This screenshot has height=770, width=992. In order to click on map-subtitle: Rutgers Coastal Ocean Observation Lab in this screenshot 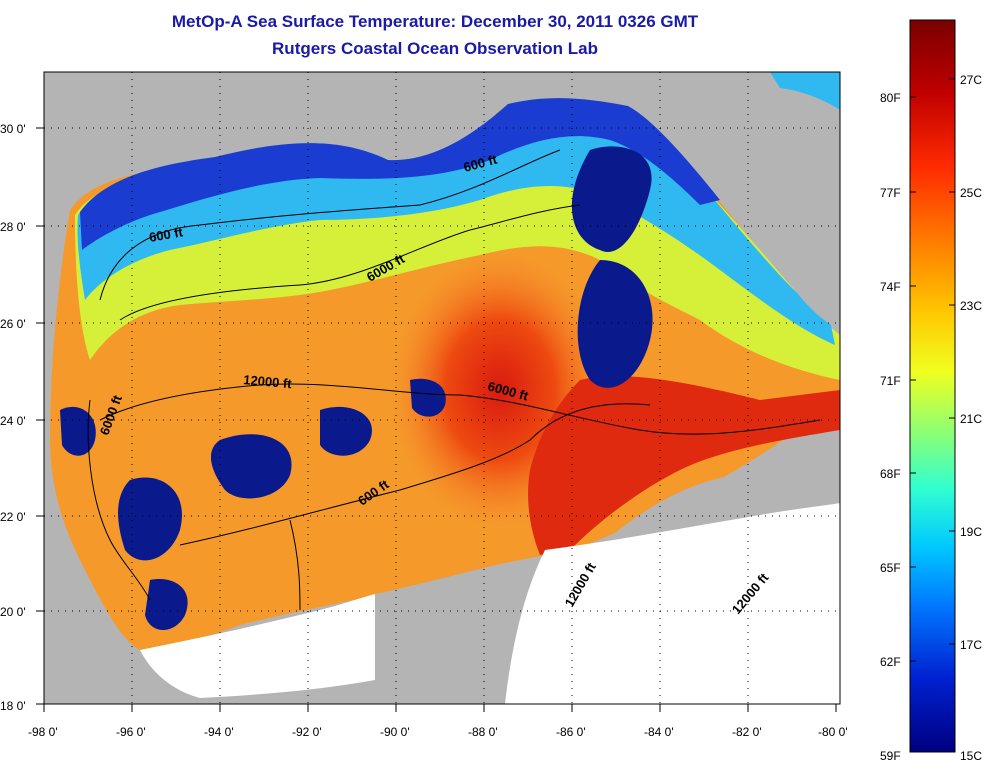, I will do `click(435, 48)`.